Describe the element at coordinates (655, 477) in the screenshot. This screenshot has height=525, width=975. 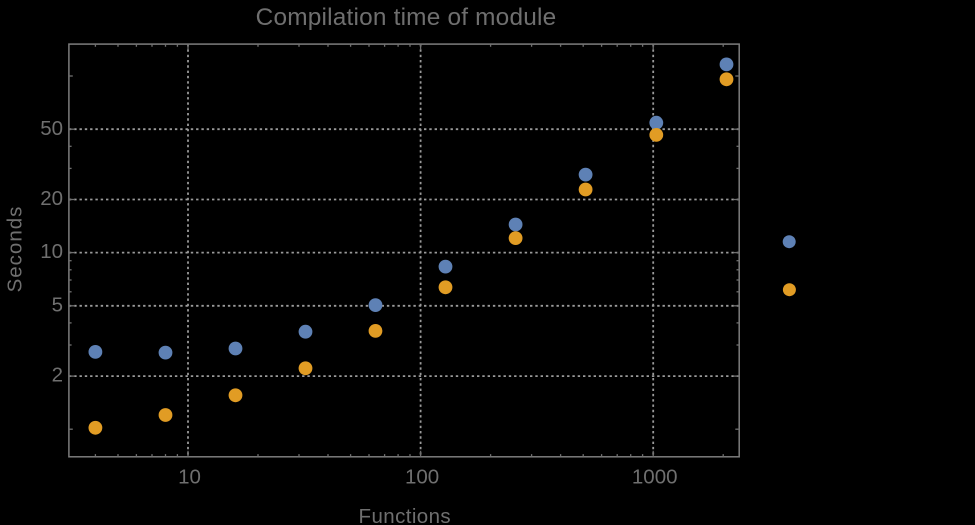
I see `svg-text: 1000` at that location.